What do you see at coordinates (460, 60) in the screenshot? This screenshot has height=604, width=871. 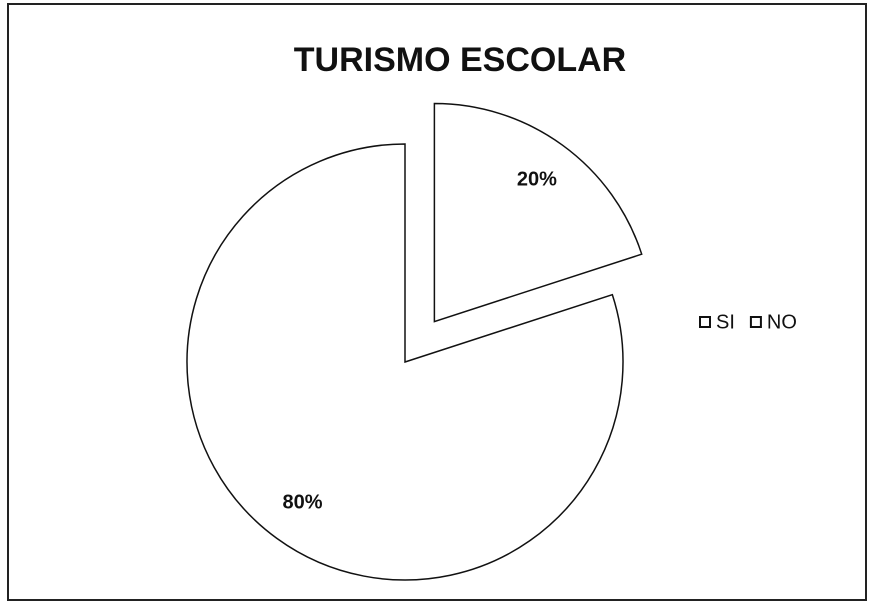 I see `chart-title: TURISMO ESCOLAR` at bounding box center [460, 60].